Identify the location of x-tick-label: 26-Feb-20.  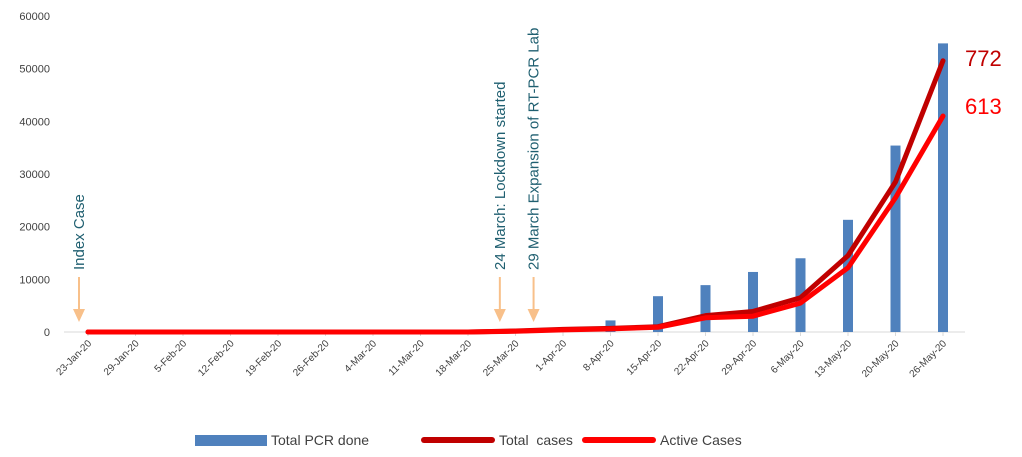
(311, 358).